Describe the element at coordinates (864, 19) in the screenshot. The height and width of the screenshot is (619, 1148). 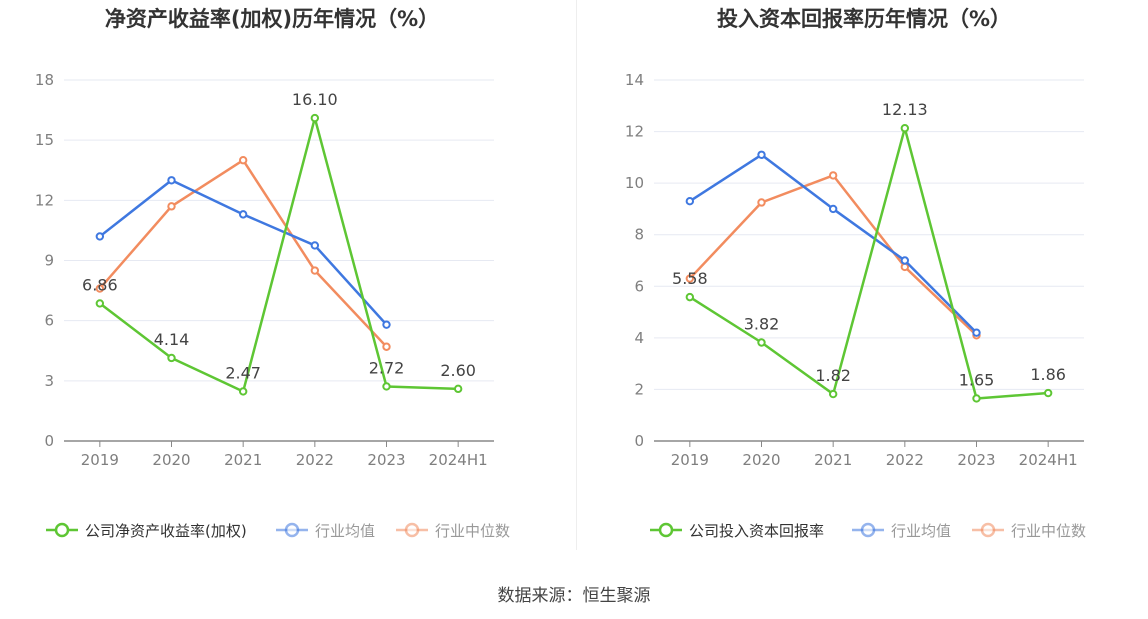
I see `chart-title: 投入资本回报率历年情况（%）` at that location.